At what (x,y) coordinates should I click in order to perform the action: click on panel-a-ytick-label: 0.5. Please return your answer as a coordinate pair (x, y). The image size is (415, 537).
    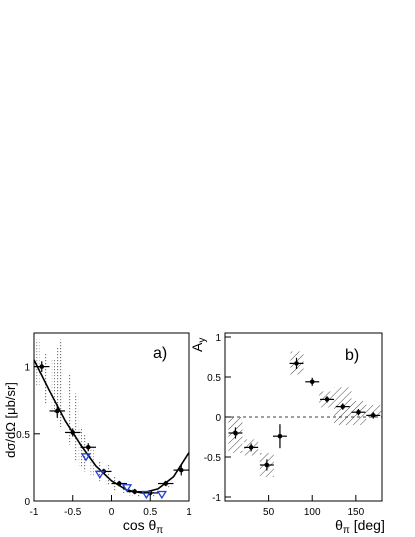
    Looking at the image, I should click on (23, 435).